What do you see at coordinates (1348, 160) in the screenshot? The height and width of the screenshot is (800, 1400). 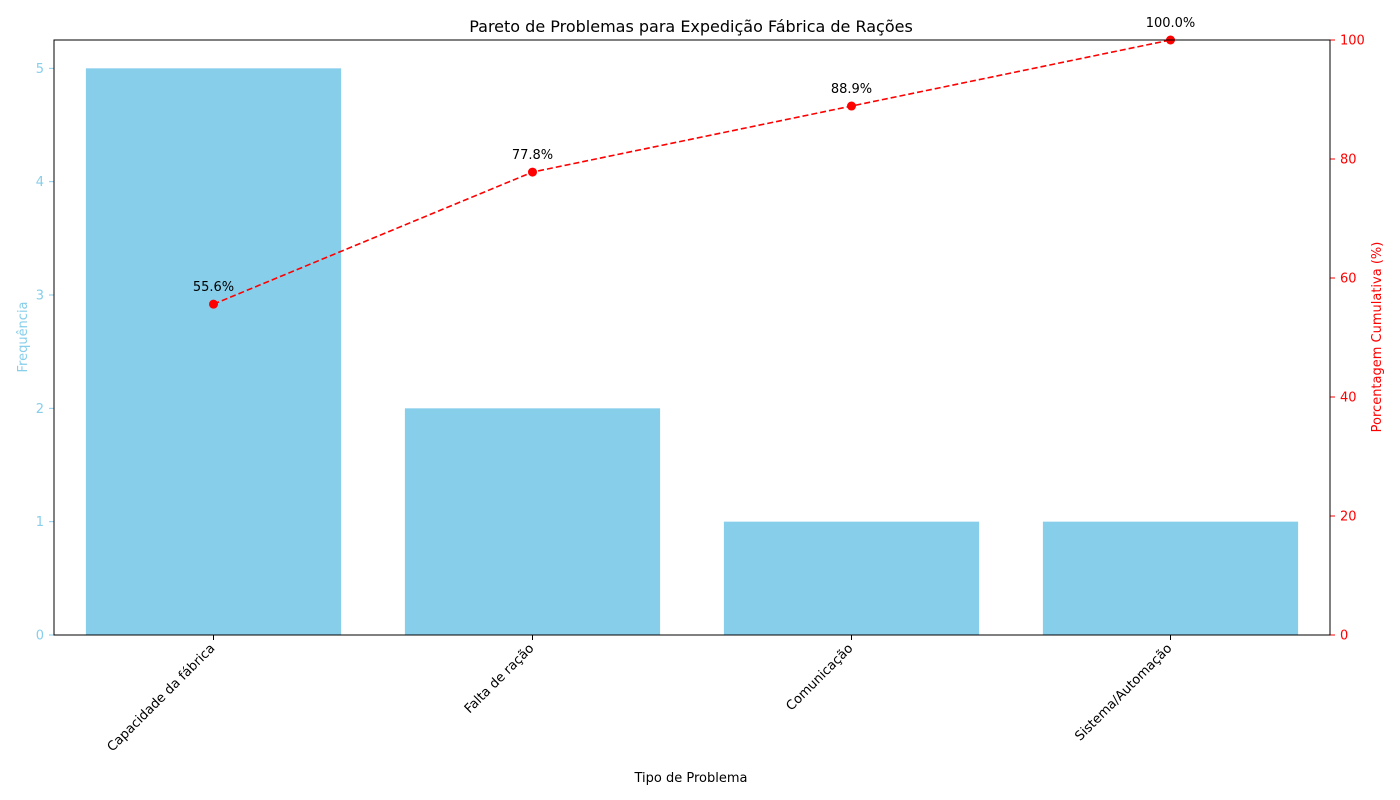 I see `y-right-tick-label: 80` at bounding box center [1348, 160].